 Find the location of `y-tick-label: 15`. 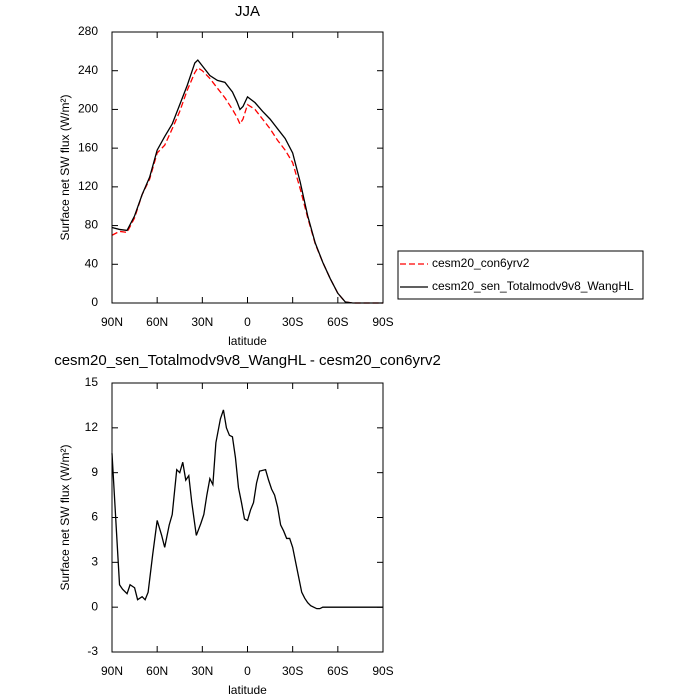

y-tick-label: 15 is located at coordinates (92, 382).